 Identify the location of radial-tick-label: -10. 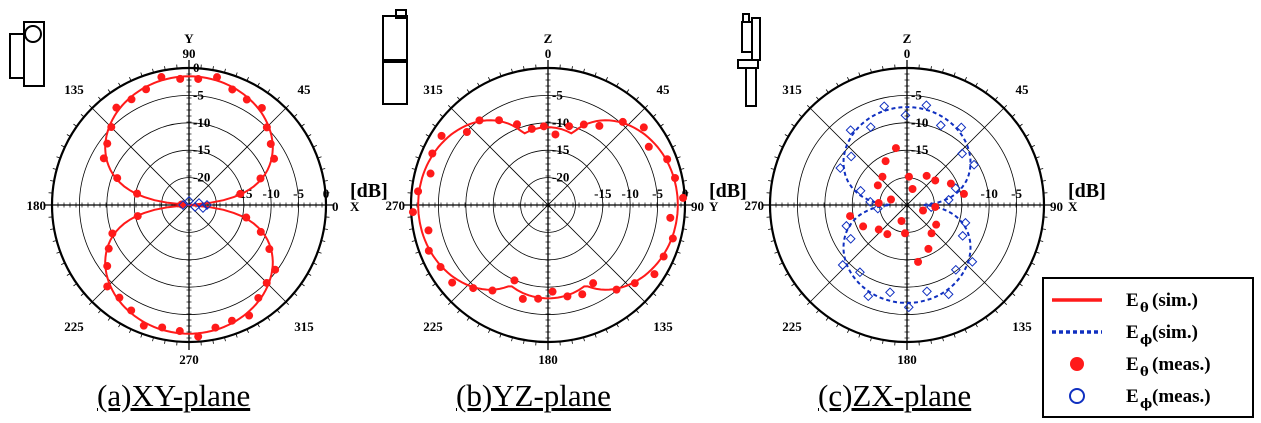
(919, 122).